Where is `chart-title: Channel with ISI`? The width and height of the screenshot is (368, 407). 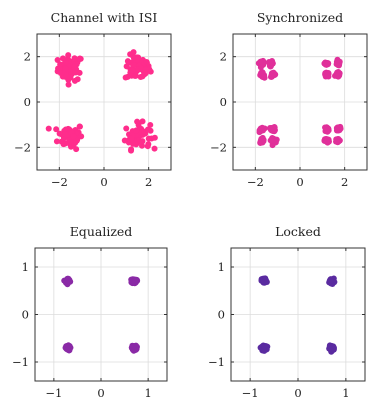 chart-title: Channel with ISI is located at coordinates (104, 17).